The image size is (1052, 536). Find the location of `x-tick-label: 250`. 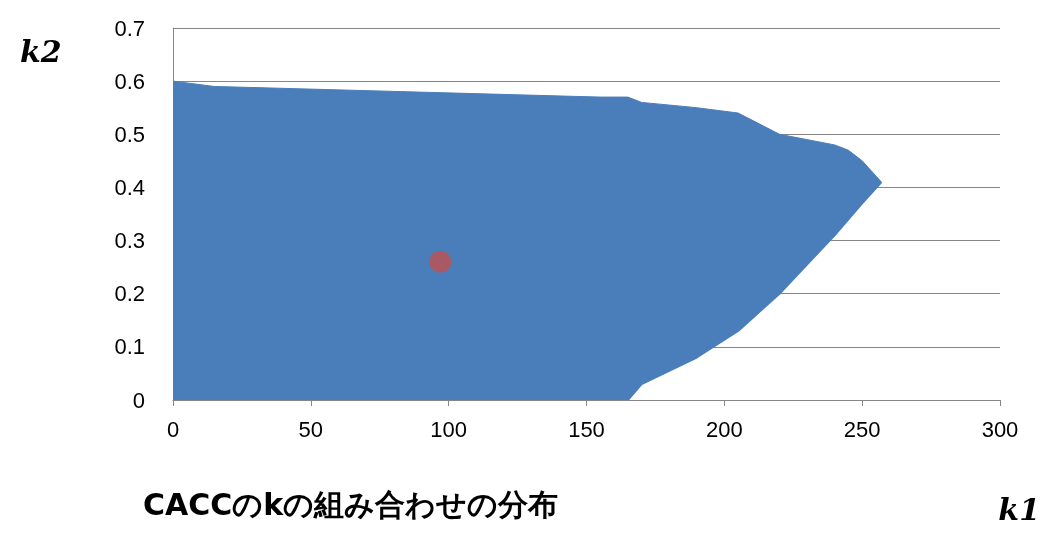

x-tick-label: 250 is located at coordinates (862, 429).